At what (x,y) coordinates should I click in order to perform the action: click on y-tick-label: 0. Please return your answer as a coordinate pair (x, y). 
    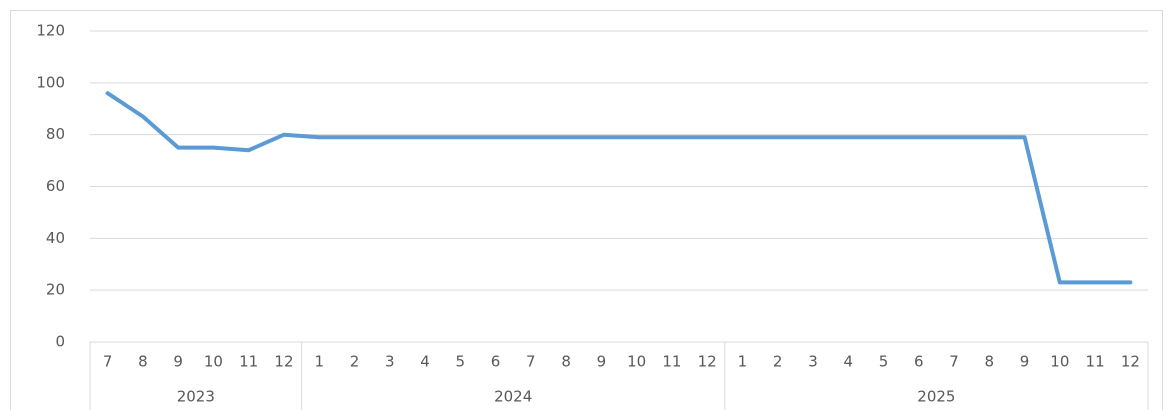
    Looking at the image, I should click on (60, 342).